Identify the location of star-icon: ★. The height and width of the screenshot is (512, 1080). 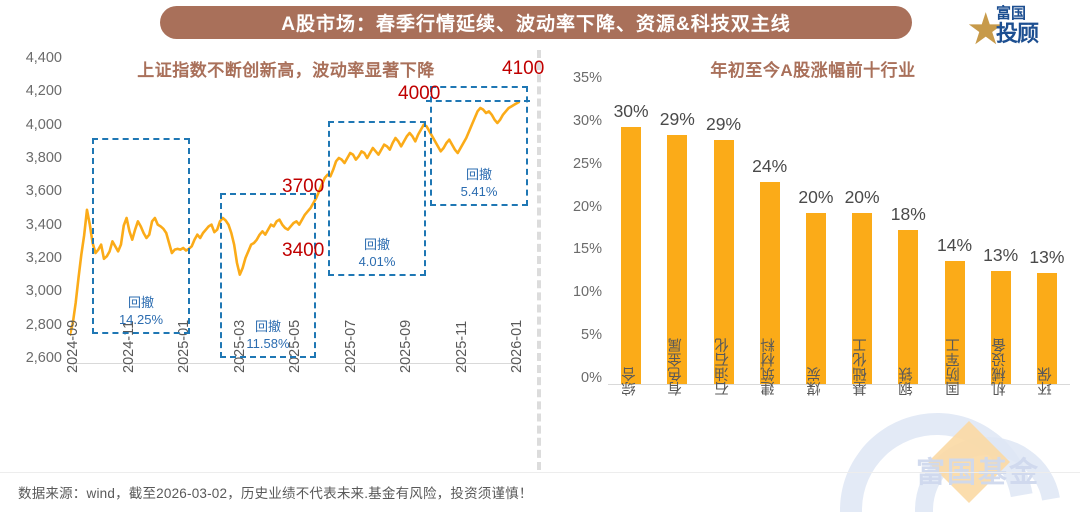
(986, 29).